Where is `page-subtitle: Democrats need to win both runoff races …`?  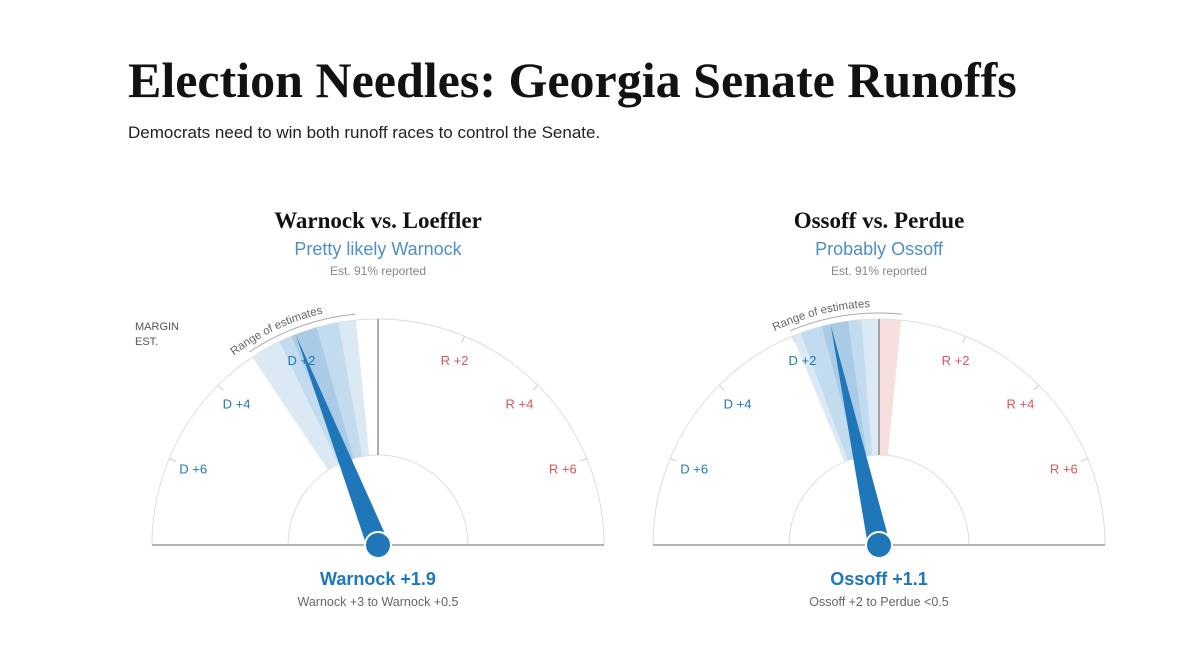 page-subtitle: Democrats need to win both runoff races … is located at coordinates (364, 132).